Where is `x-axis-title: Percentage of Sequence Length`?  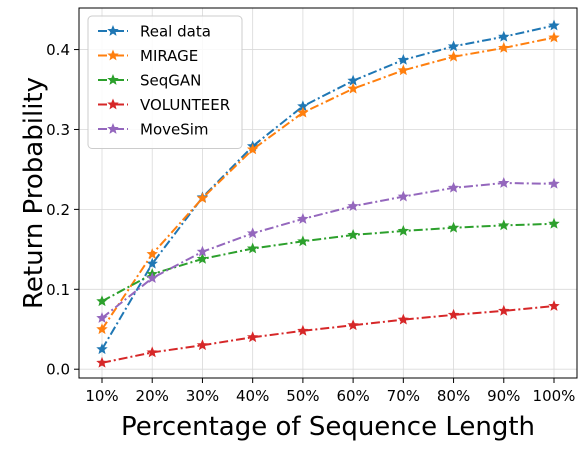
x-axis-title: Percentage of Sequence Length is located at coordinates (328, 427).